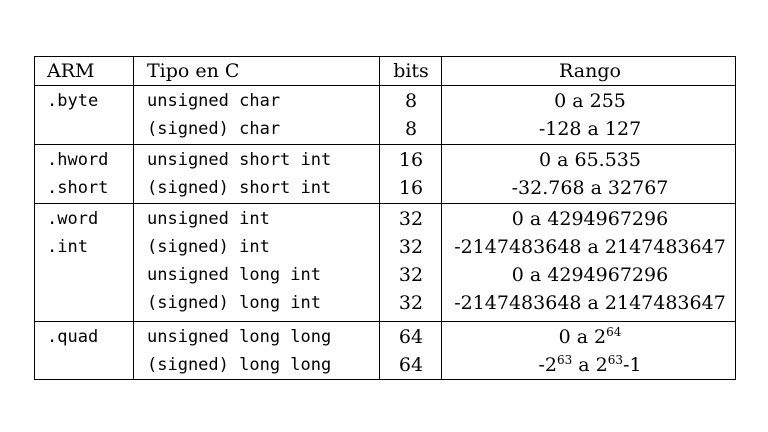 This screenshot has height=432, width=768. Describe the element at coordinates (632, 365) in the screenshot. I see `range-text: -1` at that location.